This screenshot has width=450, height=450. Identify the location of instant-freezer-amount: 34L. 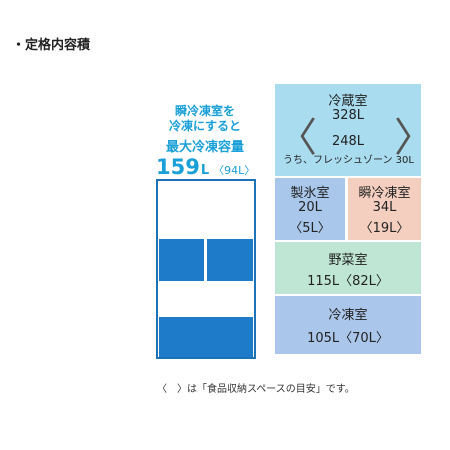
(384, 207).